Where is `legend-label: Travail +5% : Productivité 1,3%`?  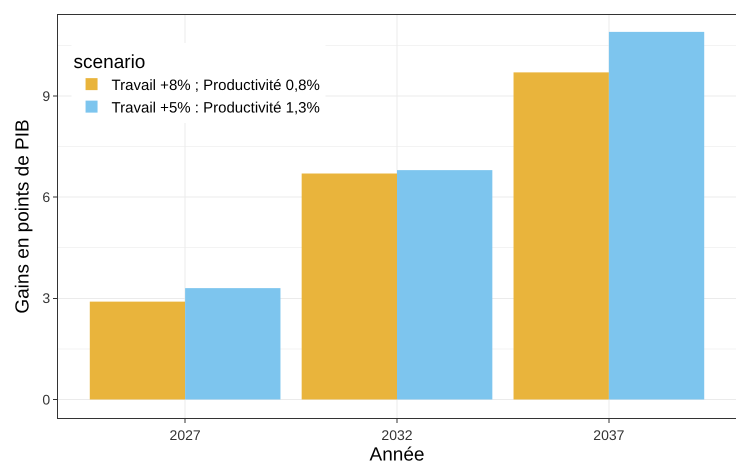
legend-label: Travail +5% : Productivité 1,3% is located at coordinates (216, 108).